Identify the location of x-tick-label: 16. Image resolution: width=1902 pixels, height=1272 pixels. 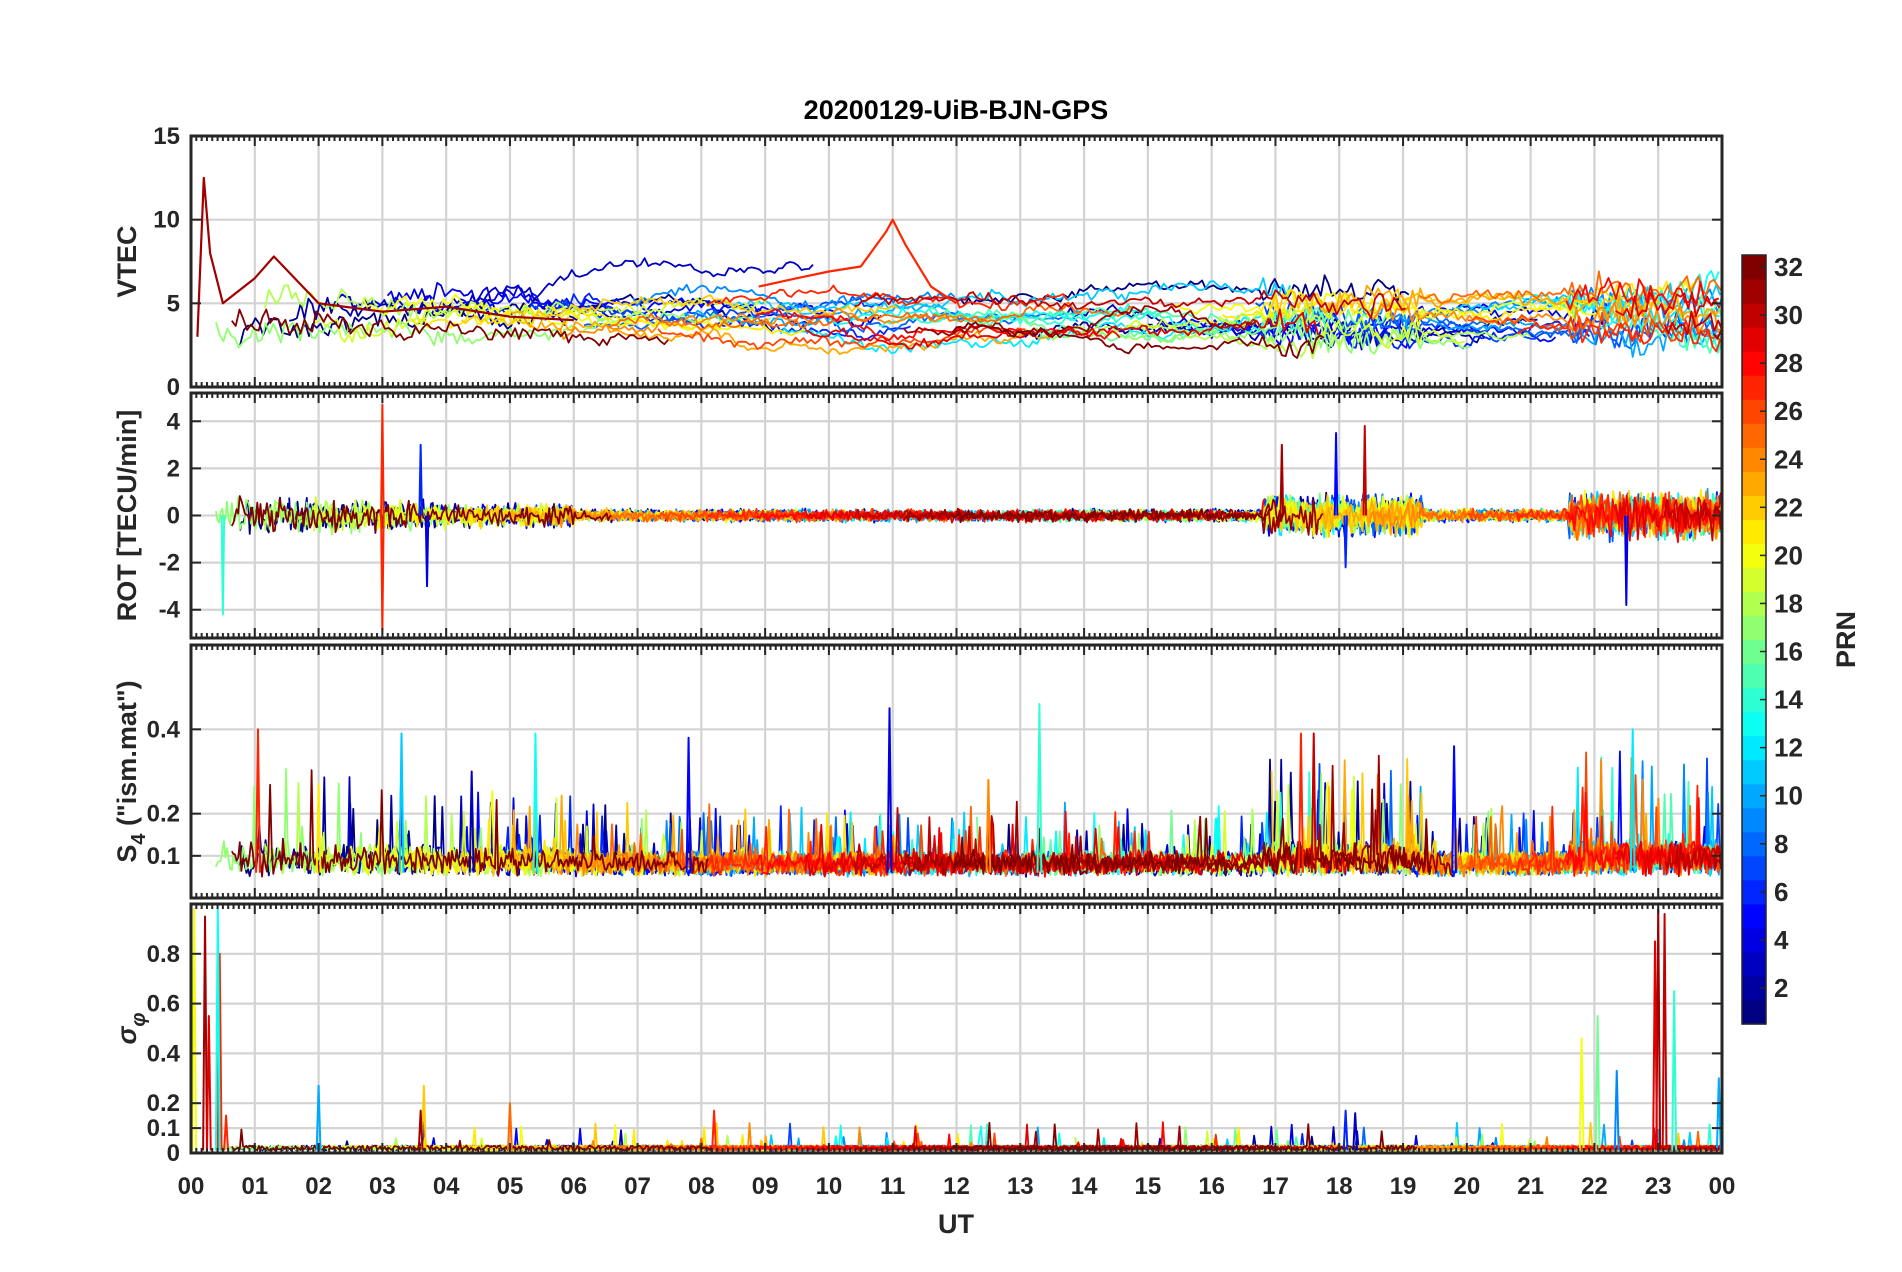
(1211, 1186).